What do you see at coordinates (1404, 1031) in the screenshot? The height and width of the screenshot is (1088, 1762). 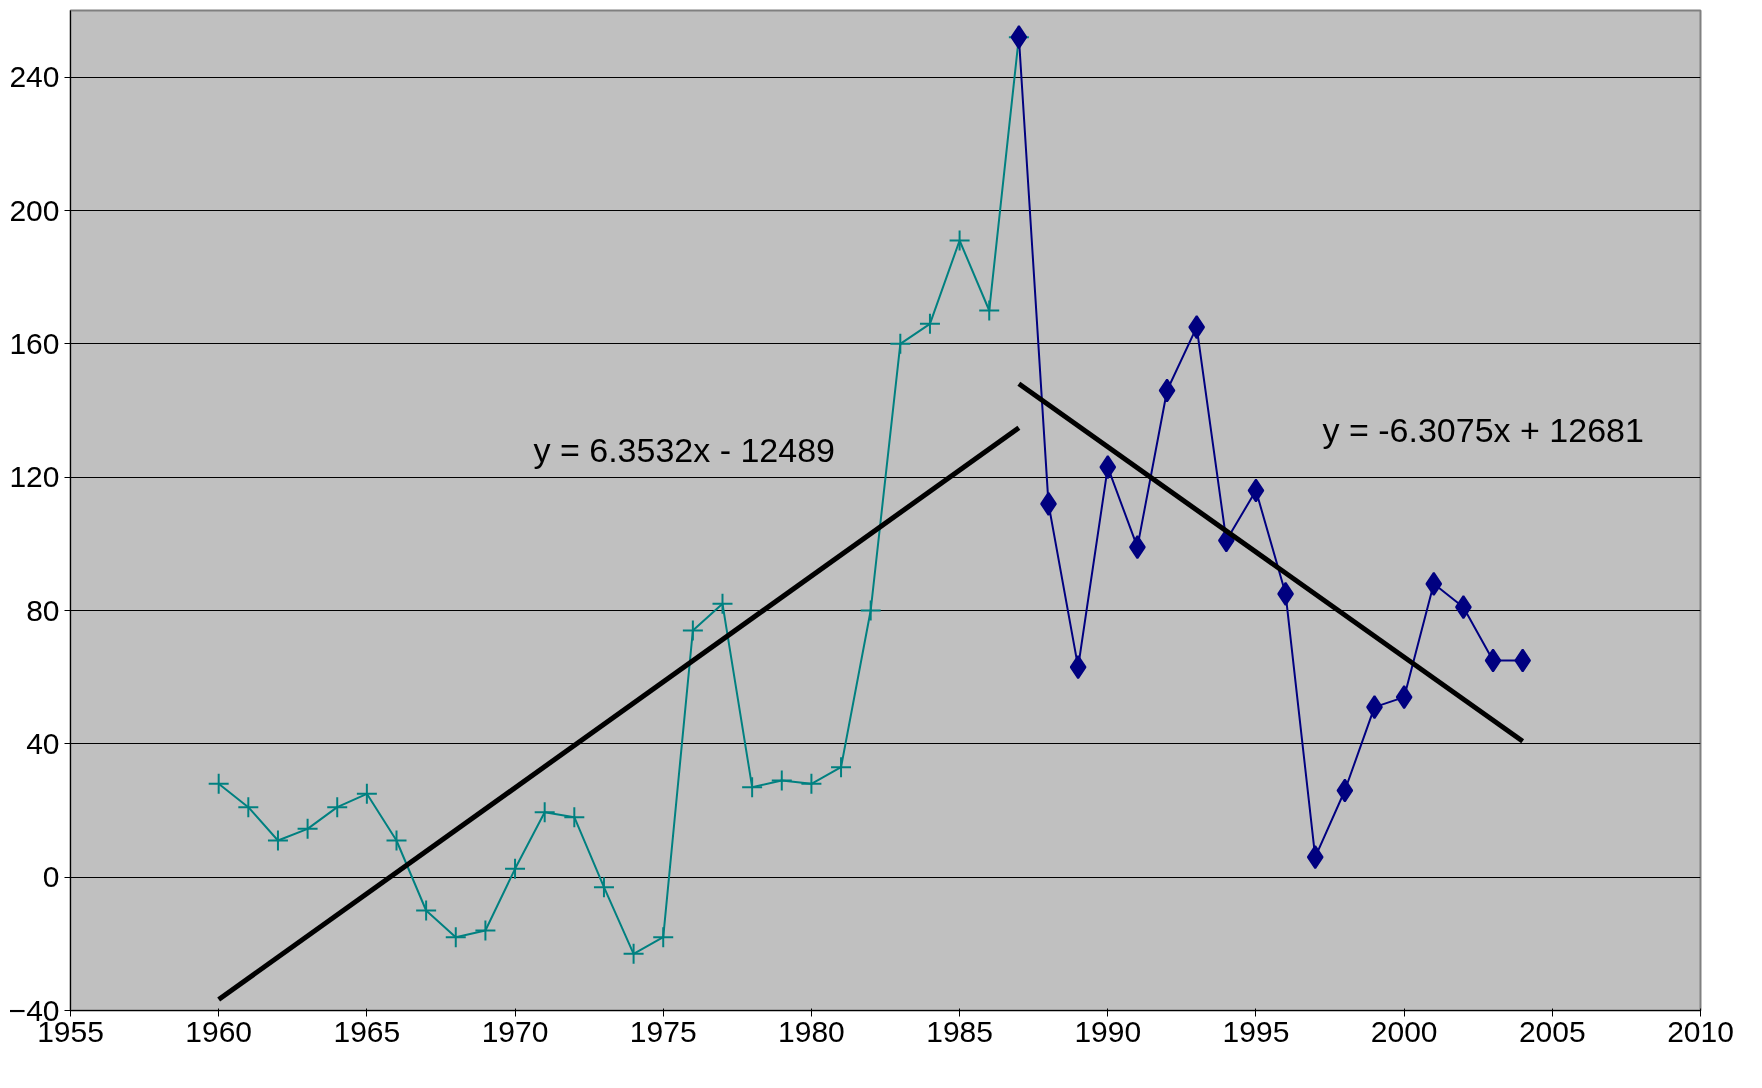 I see `x-tick-label: 2000` at bounding box center [1404, 1031].